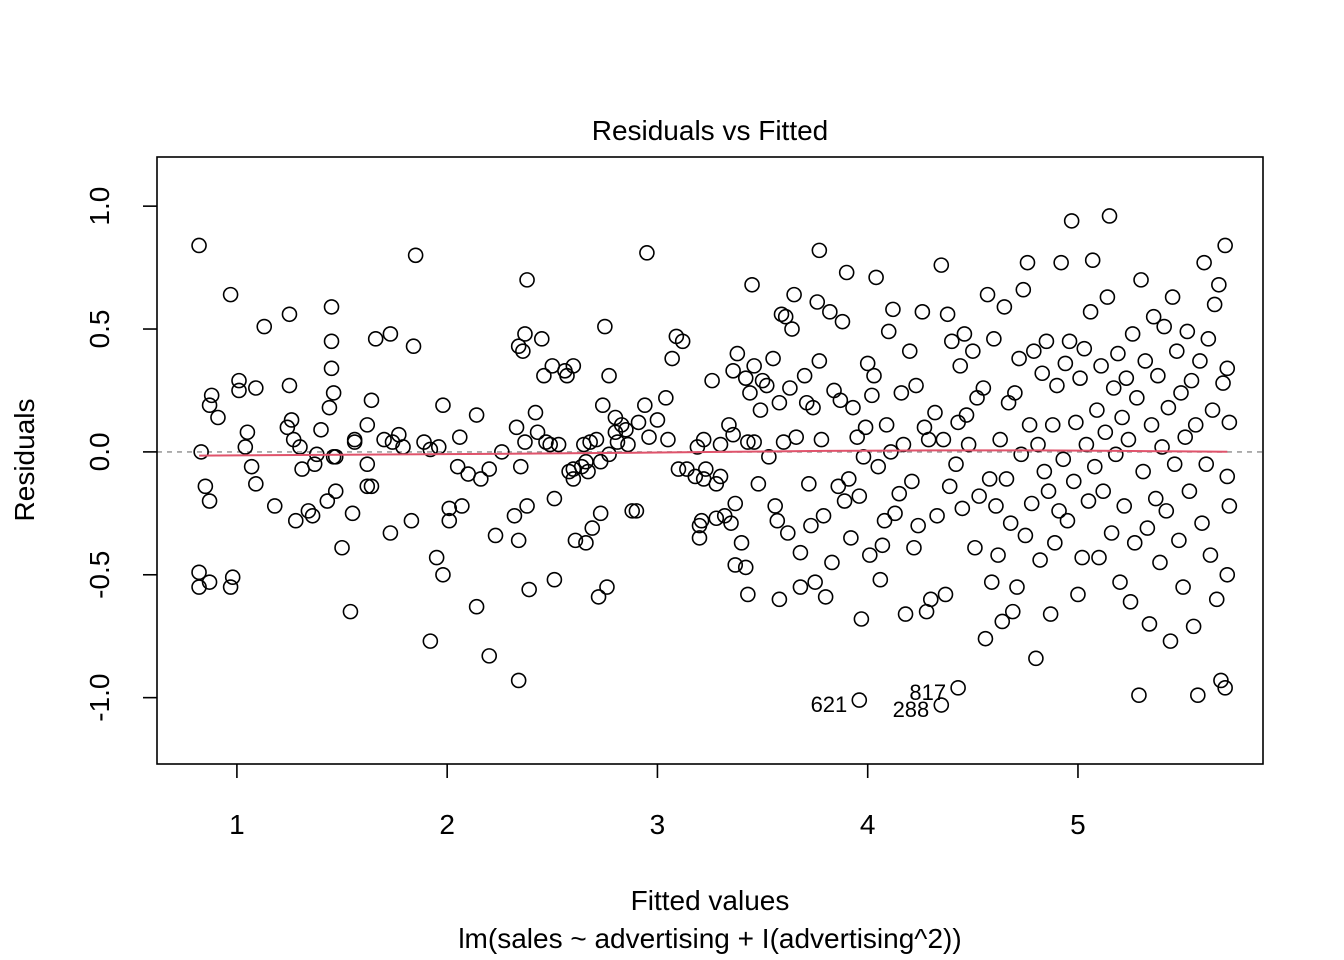  Describe the element at coordinates (237, 824) in the screenshot. I see `x-tick-label: 1` at that location.